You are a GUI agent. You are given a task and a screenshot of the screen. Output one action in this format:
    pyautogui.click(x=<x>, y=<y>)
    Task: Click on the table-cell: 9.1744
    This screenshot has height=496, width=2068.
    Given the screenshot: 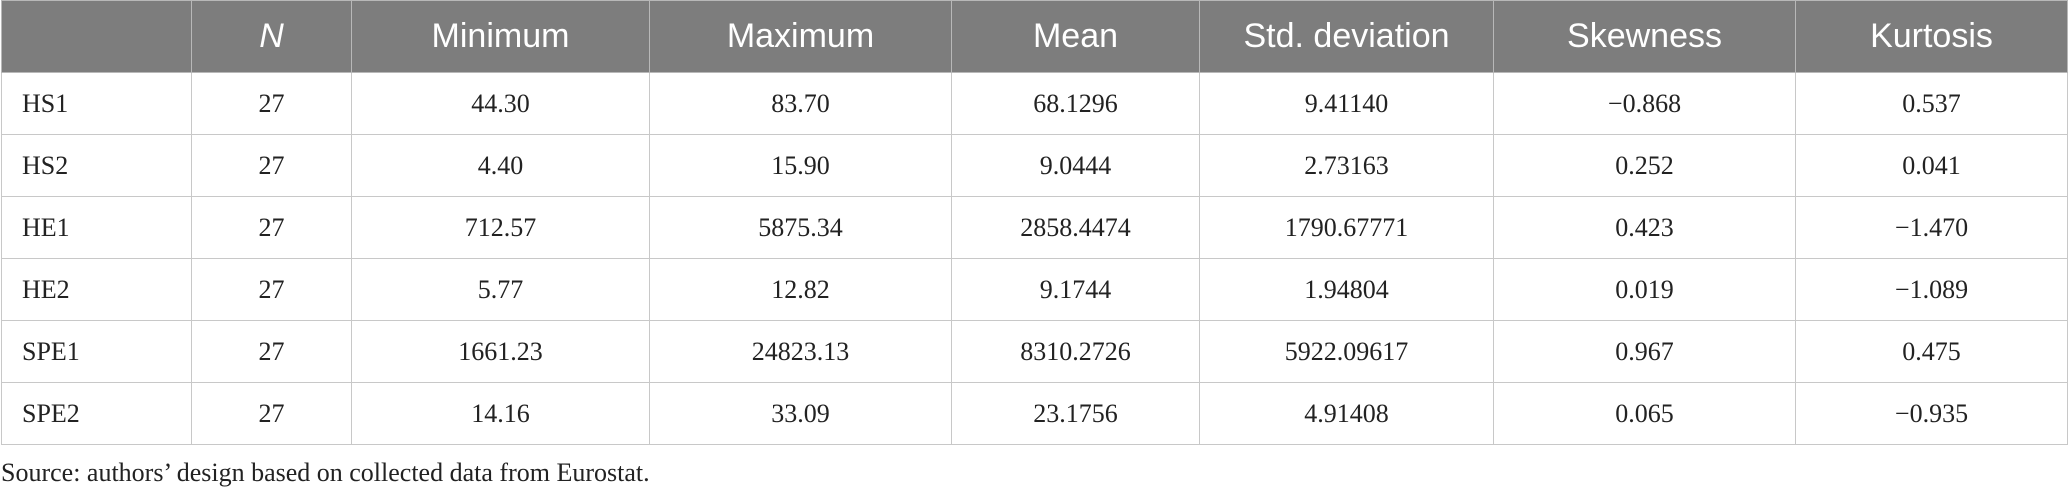 What is the action you would take?
    pyautogui.click(x=1075, y=289)
    